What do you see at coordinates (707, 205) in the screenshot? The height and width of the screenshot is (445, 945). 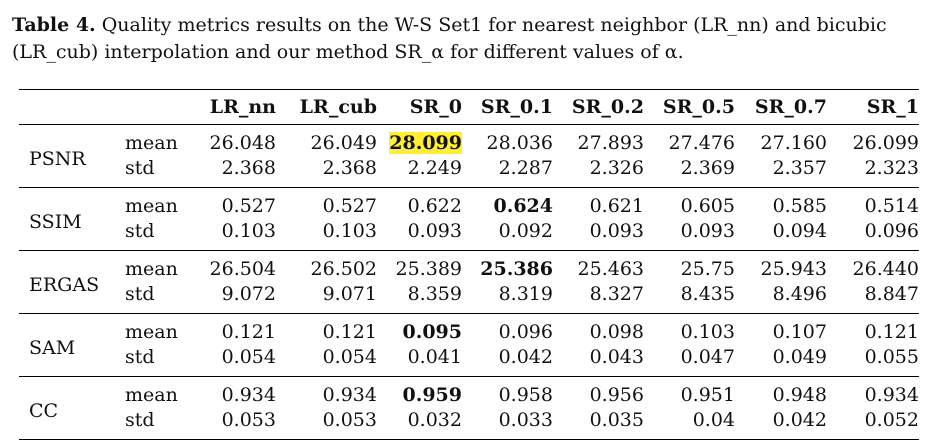 I see `table-cell: 0.605` at bounding box center [707, 205].